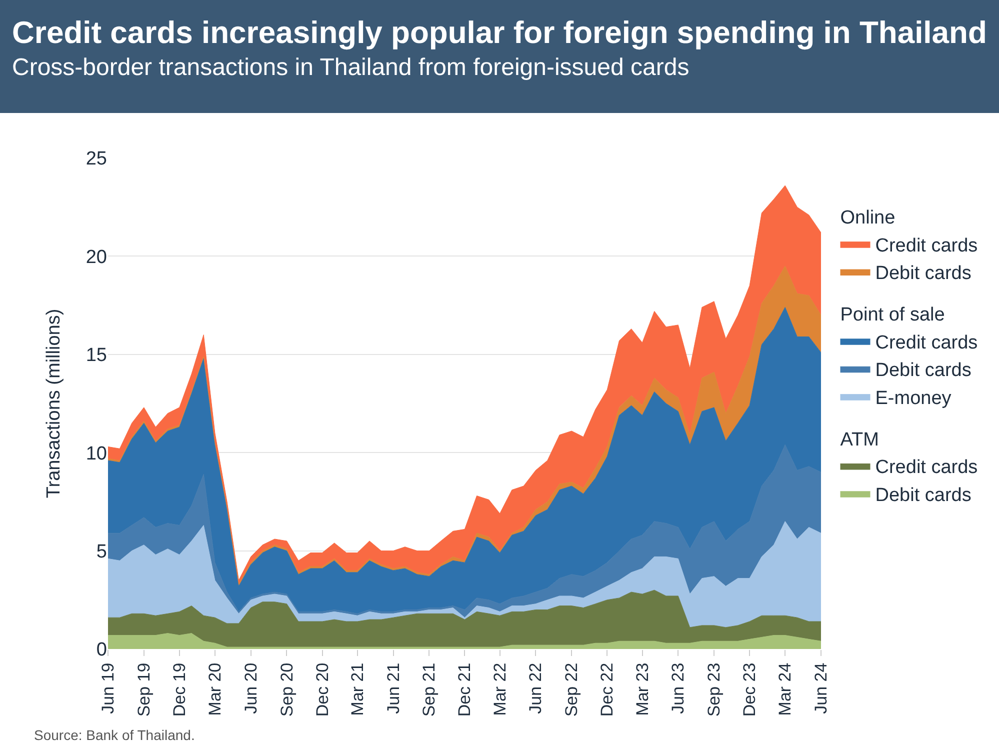 Image resolution: width=999 pixels, height=749 pixels. Describe the element at coordinates (393, 688) in the screenshot. I see `x-tick-label: Jun 21` at that location.